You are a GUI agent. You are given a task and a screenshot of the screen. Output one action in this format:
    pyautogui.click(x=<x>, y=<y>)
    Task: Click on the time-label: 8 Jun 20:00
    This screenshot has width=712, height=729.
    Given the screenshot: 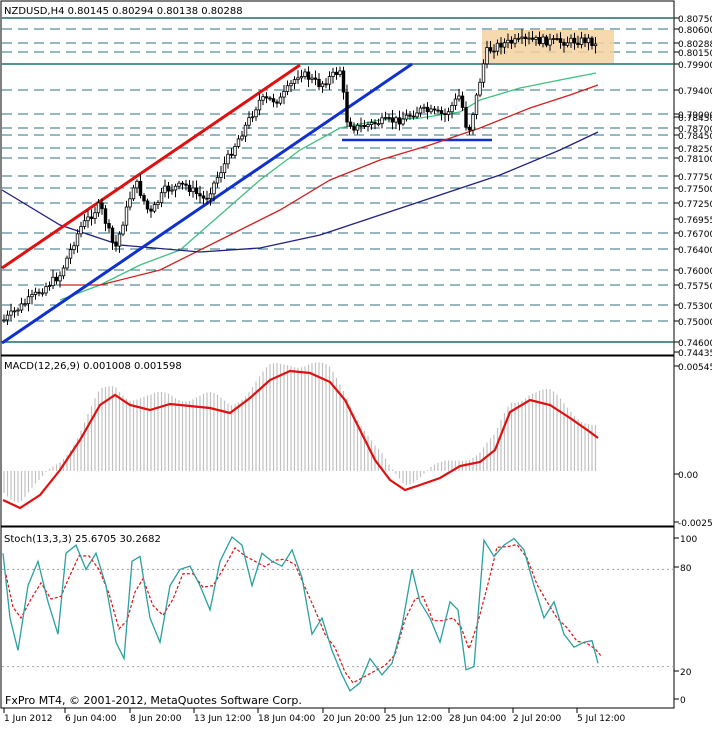 What is the action you would take?
    pyautogui.click(x=156, y=719)
    